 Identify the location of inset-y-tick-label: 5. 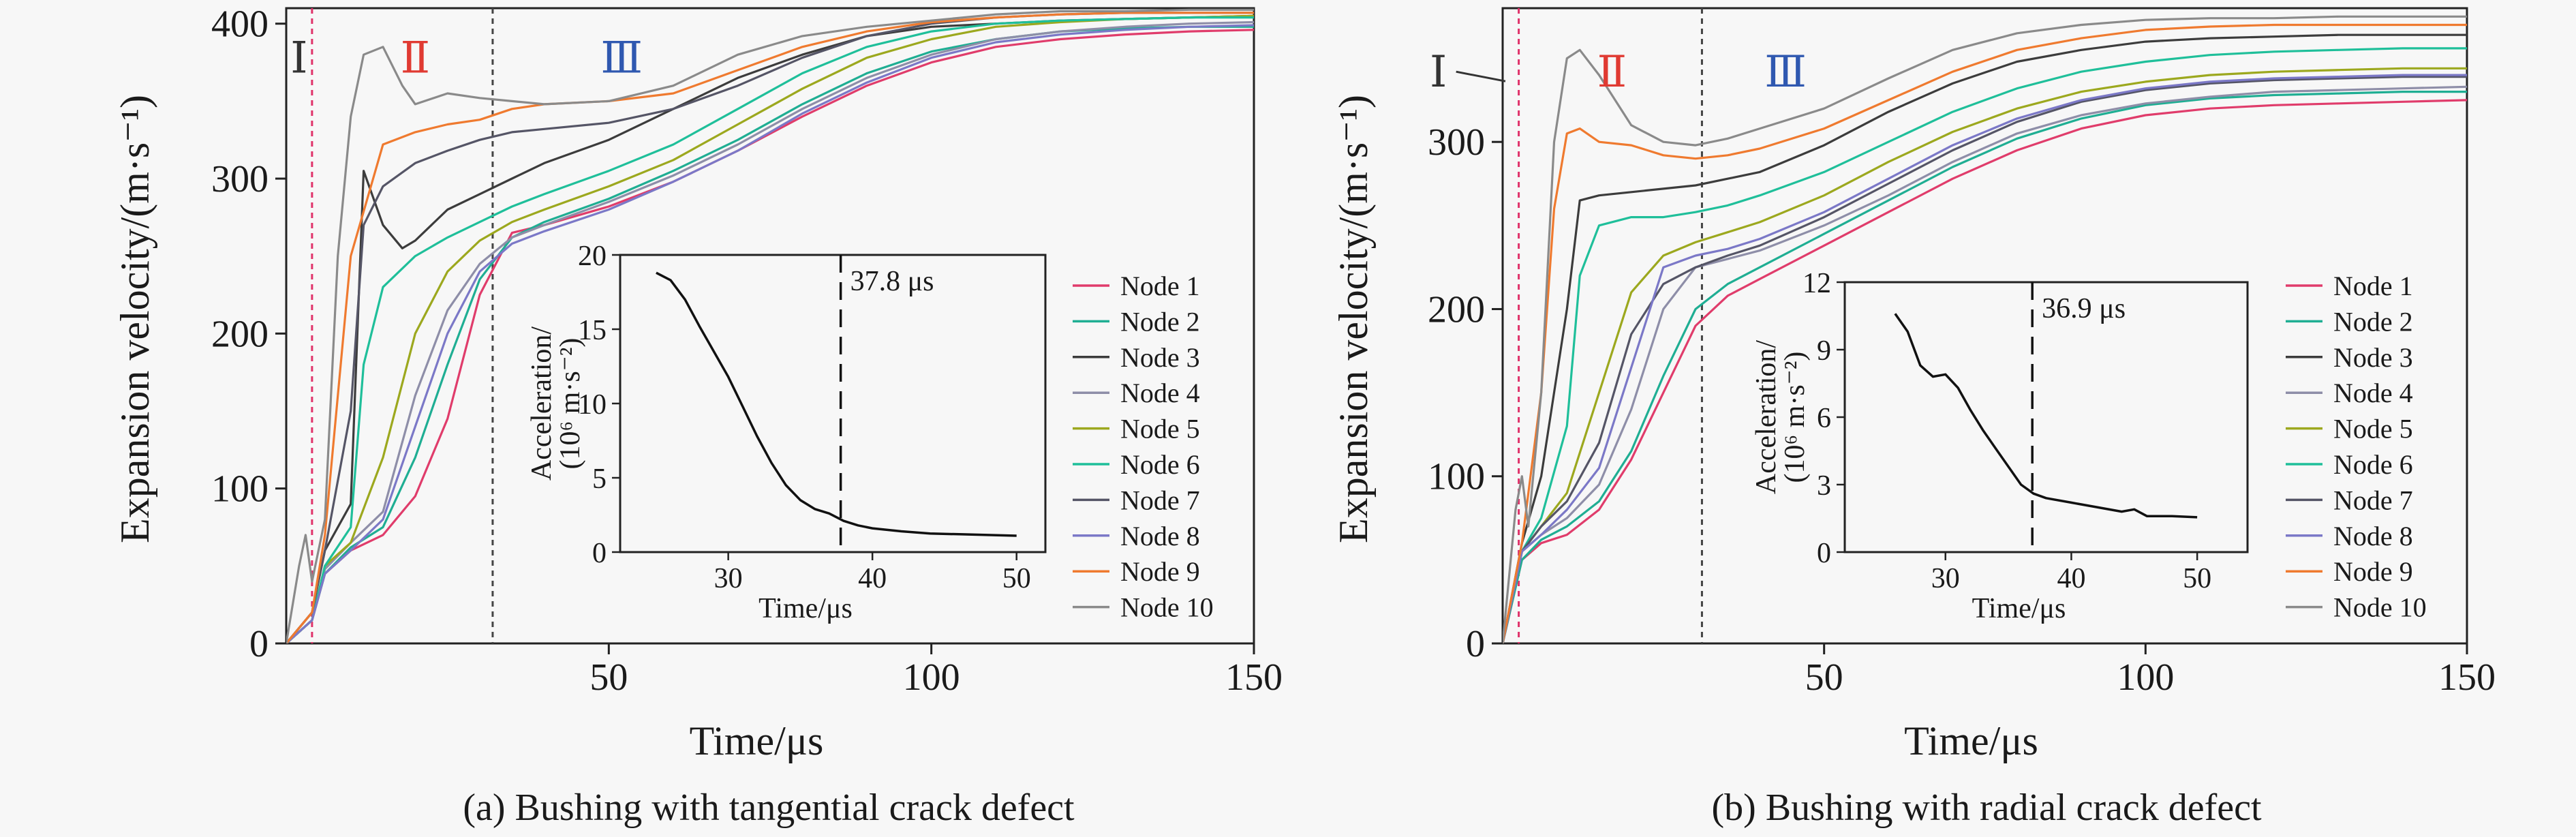
(599, 479).